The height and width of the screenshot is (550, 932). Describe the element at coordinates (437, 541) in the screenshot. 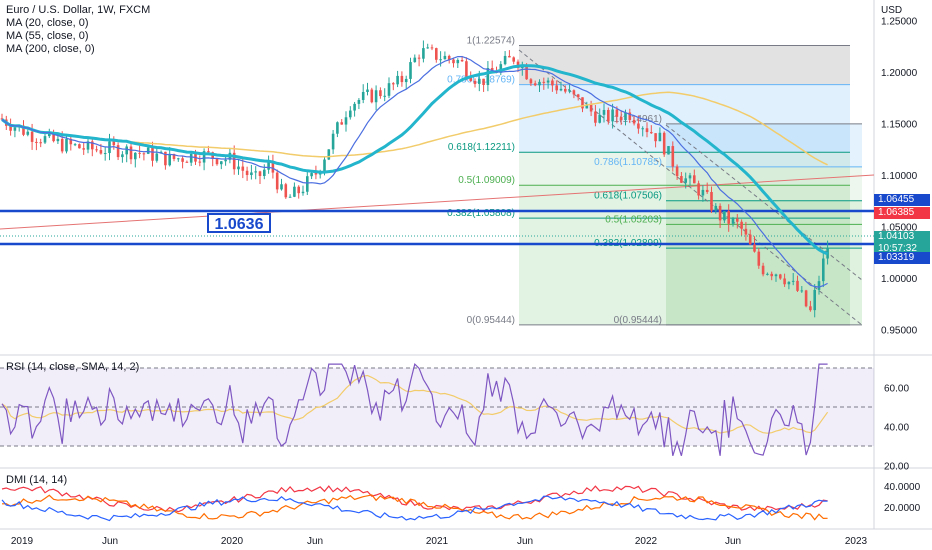

I see `time-axis-label: 2021` at that location.